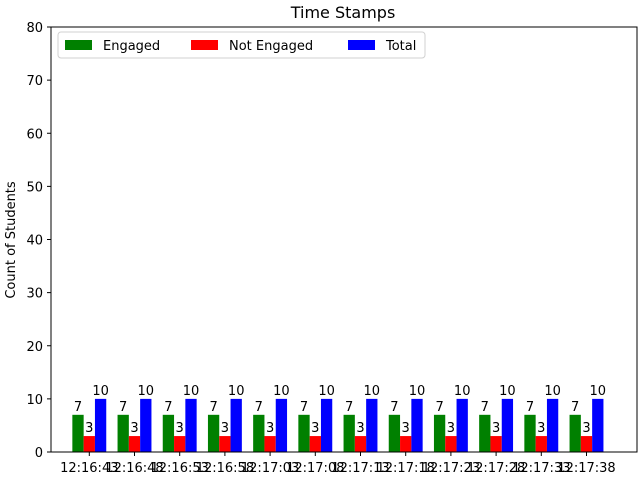 The height and width of the screenshot is (480, 640). Describe the element at coordinates (131, 46) in the screenshot. I see `legend-label: Engaged` at that location.